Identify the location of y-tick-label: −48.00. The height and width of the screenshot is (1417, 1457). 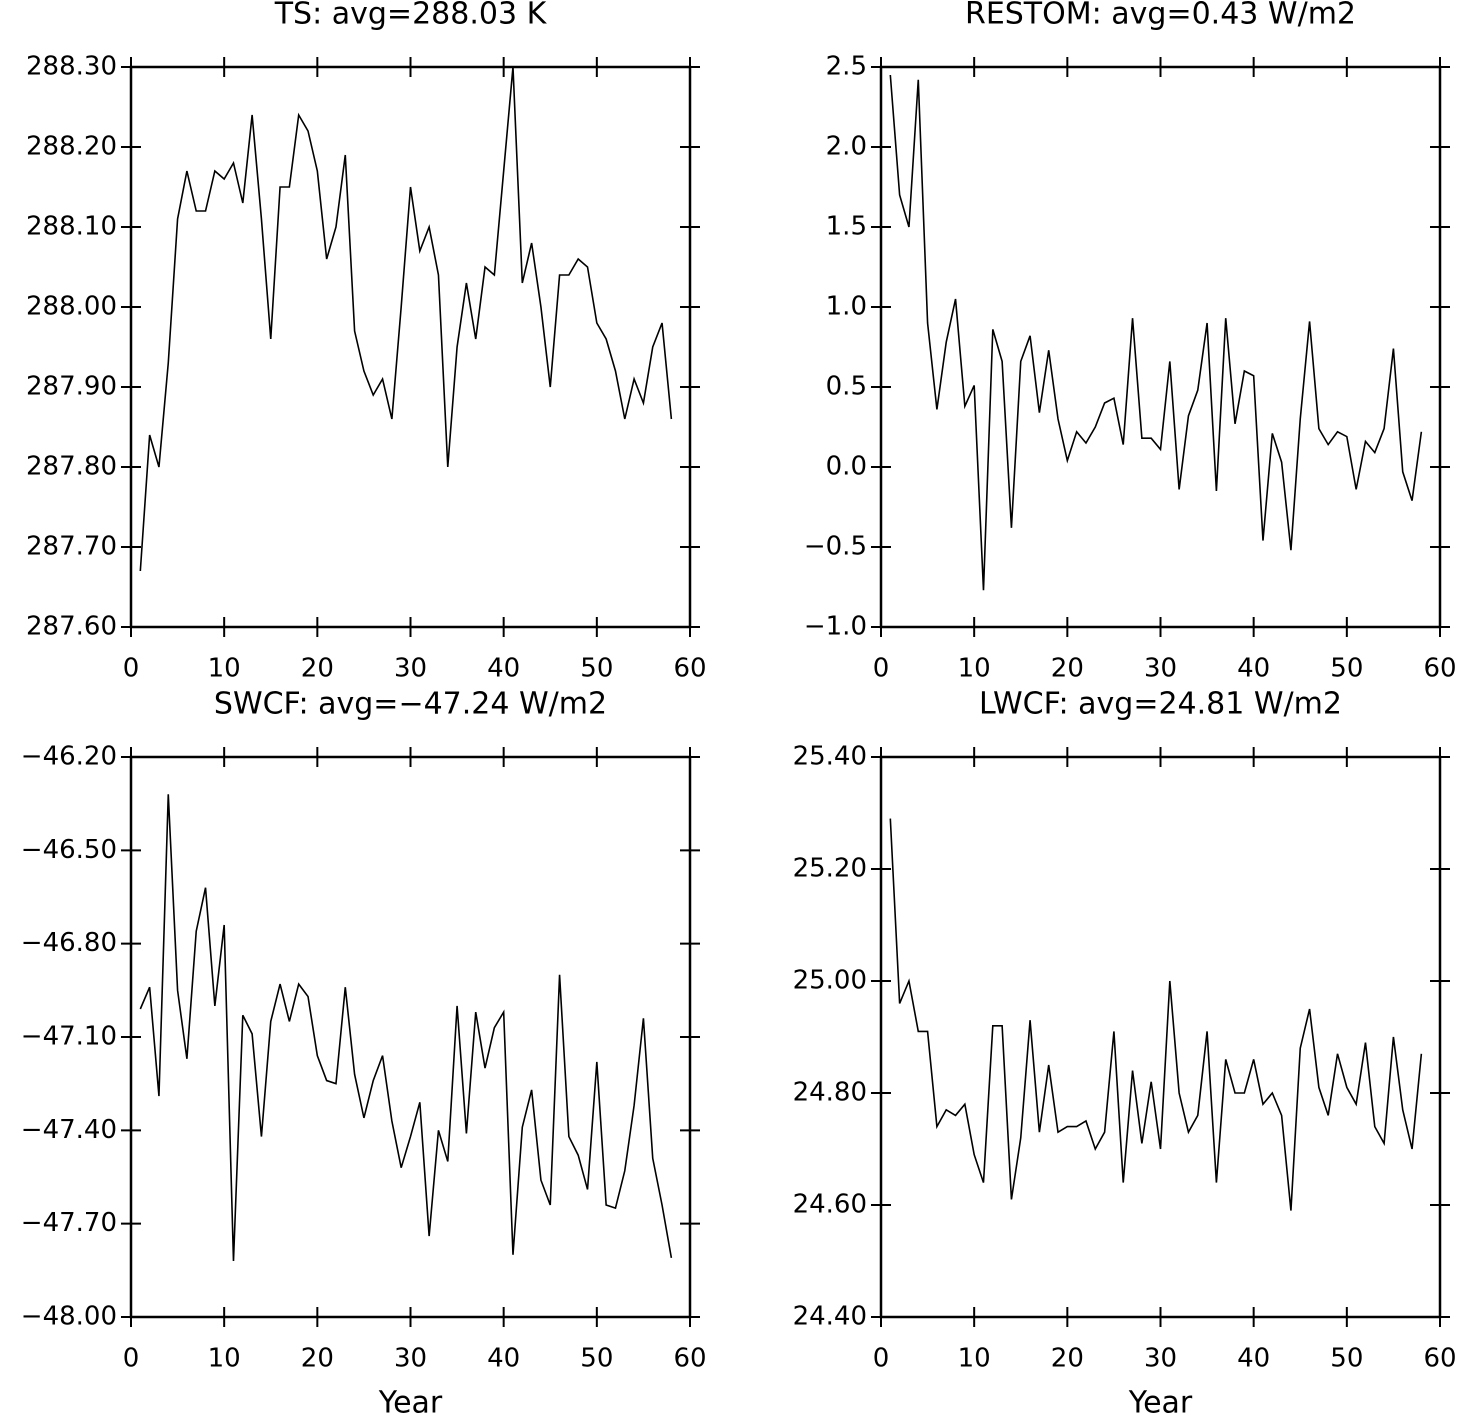
(69, 1317).